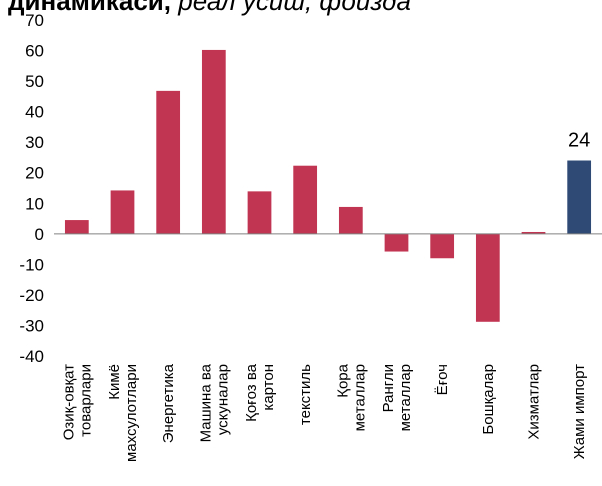 Image resolution: width=602 pixels, height=486 pixels. What do you see at coordinates (442, 379) in the screenshot?
I see `x-tick-label: Ёғоч` at bounding box center [442, 379].